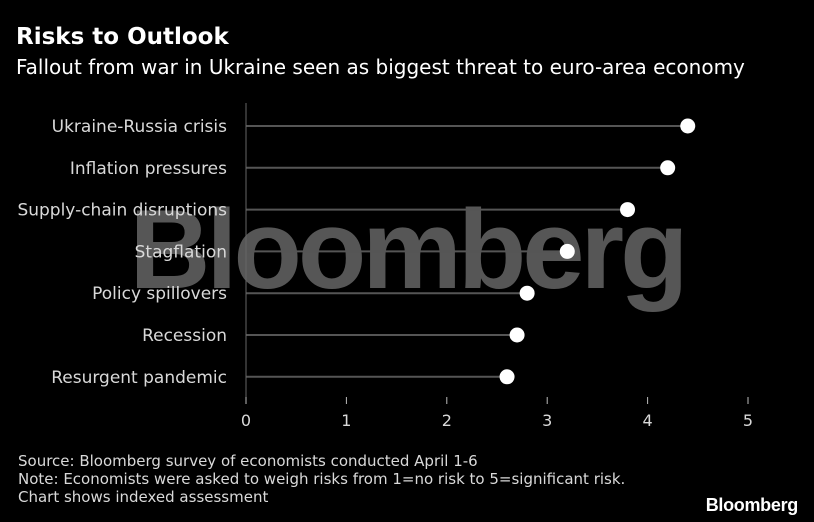 Image resolution: width=814 pixels, height=522 pixels. I want to click on category-label-4: Policy spillovers, so click(159, 294).